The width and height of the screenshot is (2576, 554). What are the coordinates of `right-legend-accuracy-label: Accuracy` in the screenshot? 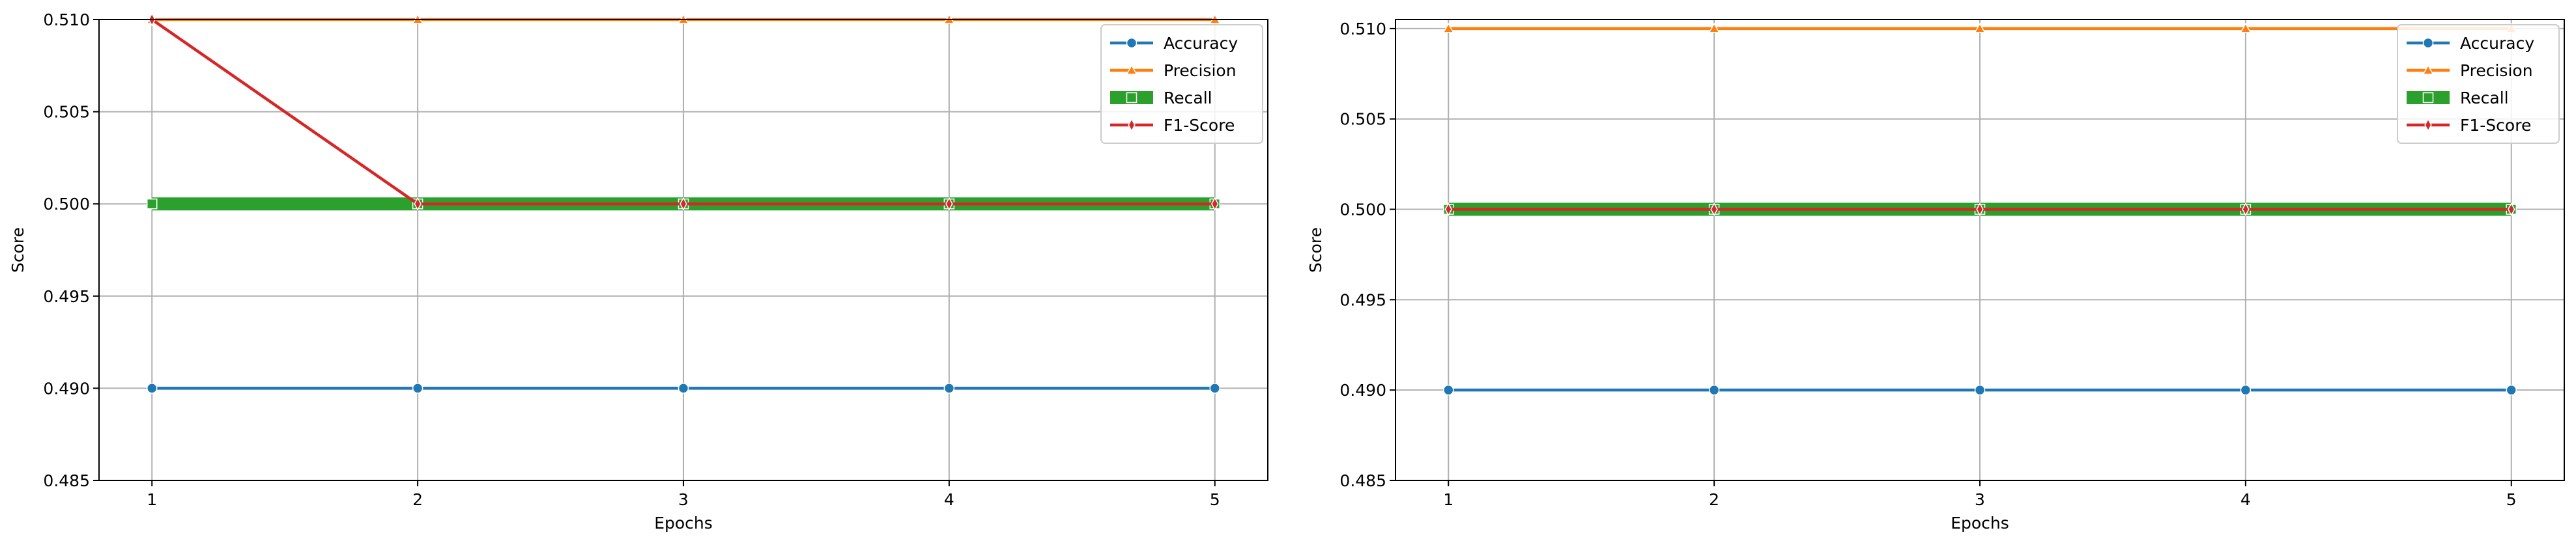 It's located at (2497, 44).